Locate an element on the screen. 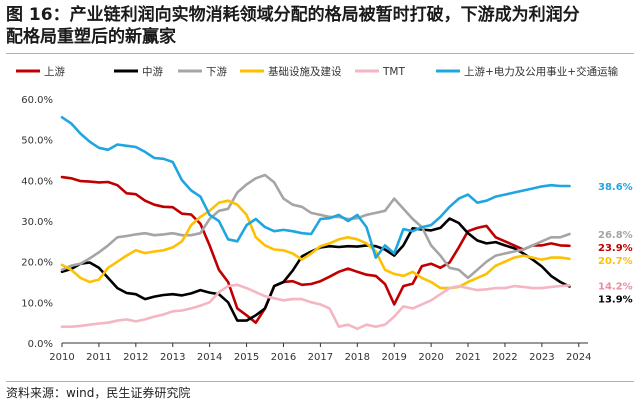 This screenshot has height=407, width=640. y-tick-label: 30.0% is located at coordinates (37, 222).